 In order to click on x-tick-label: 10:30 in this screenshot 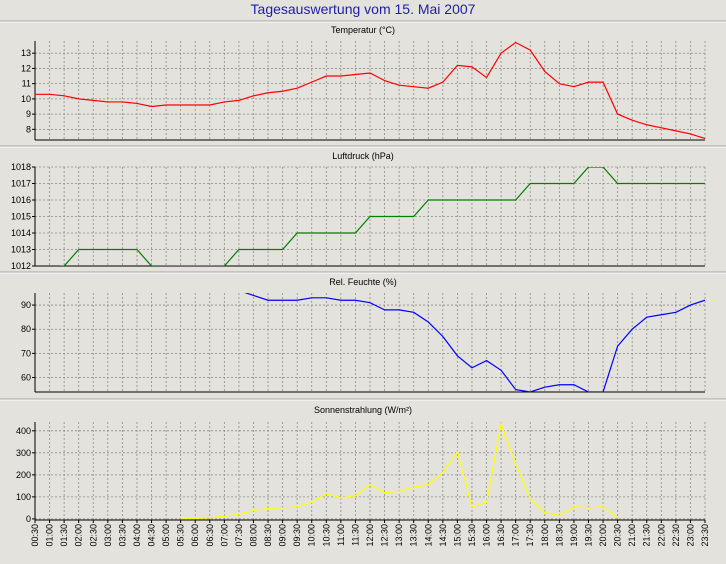, I will do `click(326, 535)`.